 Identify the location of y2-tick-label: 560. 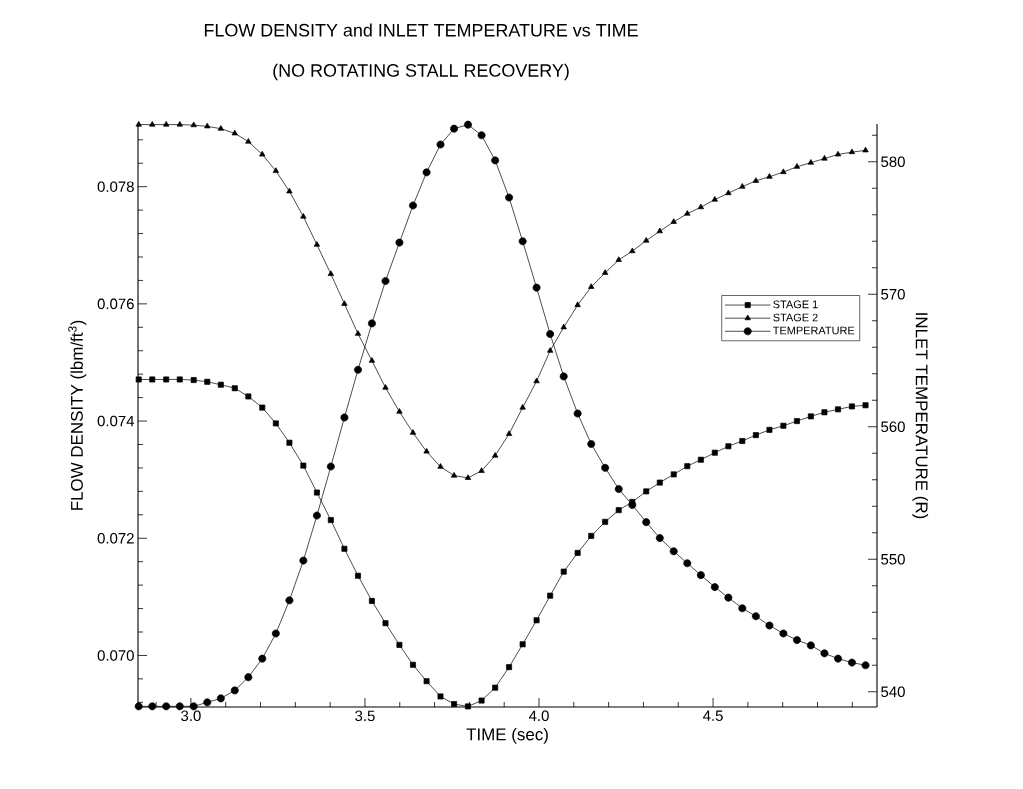
(893, 427).